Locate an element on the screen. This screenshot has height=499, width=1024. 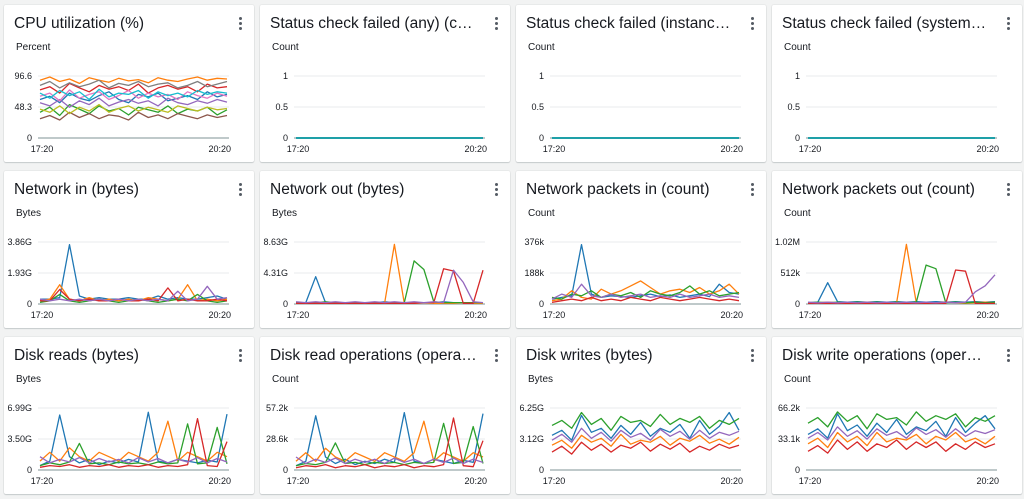
y-tick-label: 3.50G is located at coordinates (19, 439).